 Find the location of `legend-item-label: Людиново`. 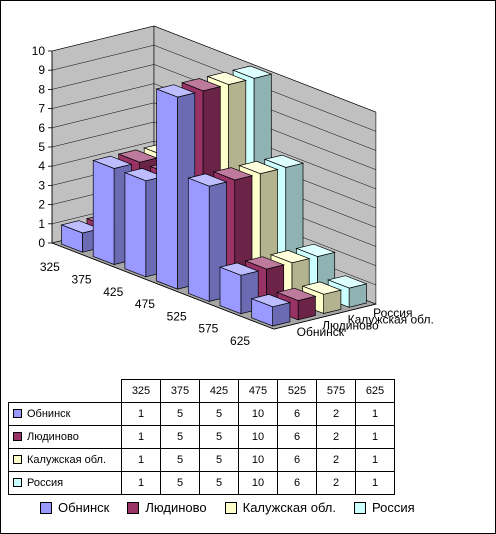

legend-item-label: Людиново is located at coordinates (176, 507).